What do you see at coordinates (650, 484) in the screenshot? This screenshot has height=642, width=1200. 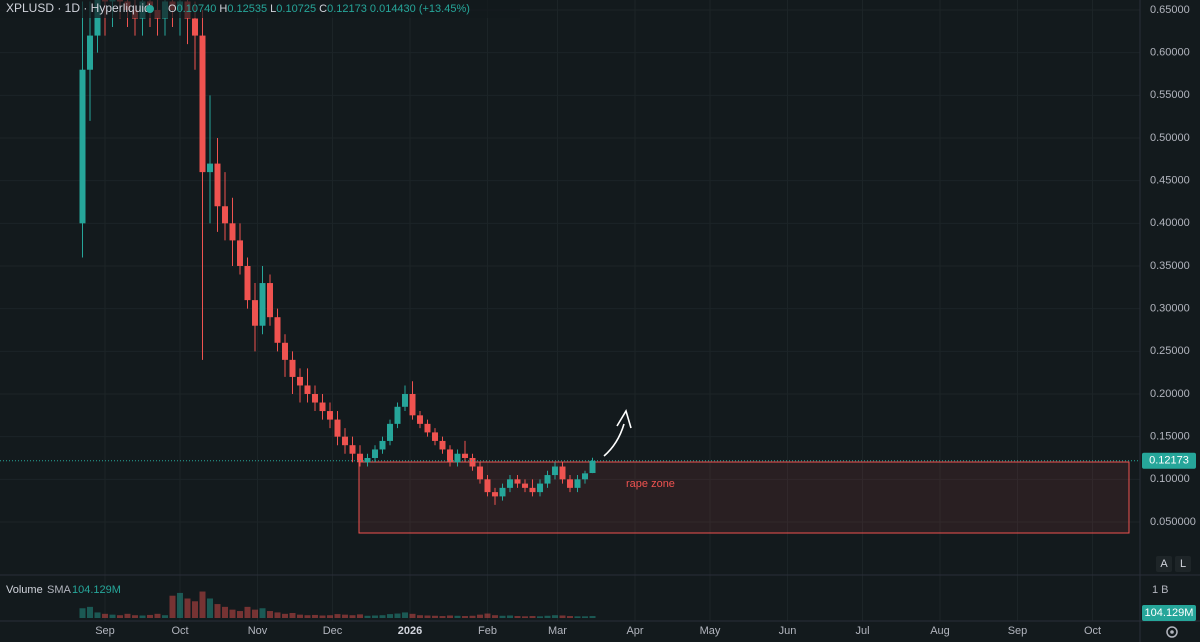 I see `zone-label: rape zone` at bounding box center [650, 484].